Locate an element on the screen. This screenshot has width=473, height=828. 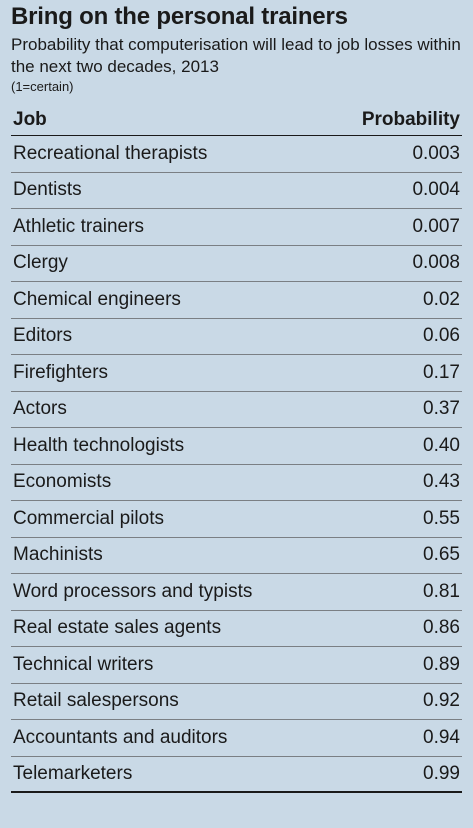
probability-cell: 0.65 is located at coordinates (441, 555).